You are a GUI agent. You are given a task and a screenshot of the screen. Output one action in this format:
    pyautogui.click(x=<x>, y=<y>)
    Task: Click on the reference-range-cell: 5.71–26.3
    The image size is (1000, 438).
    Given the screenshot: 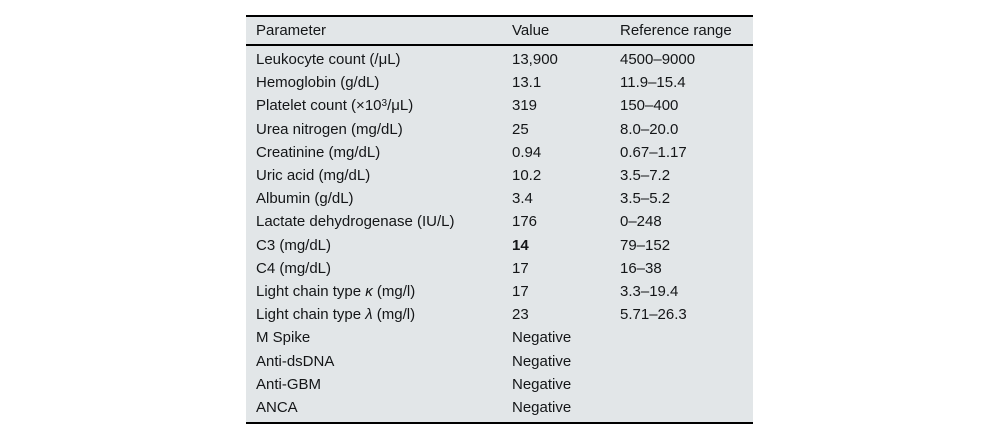 What is the action you would take?
    pyautogui.click(x=653, y=315)
    